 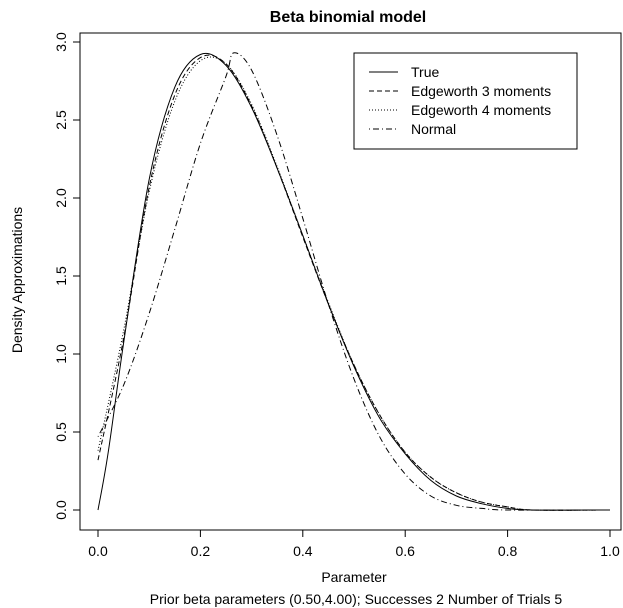 I want to click on legend-label: Normal, so click(x=433, y=129).